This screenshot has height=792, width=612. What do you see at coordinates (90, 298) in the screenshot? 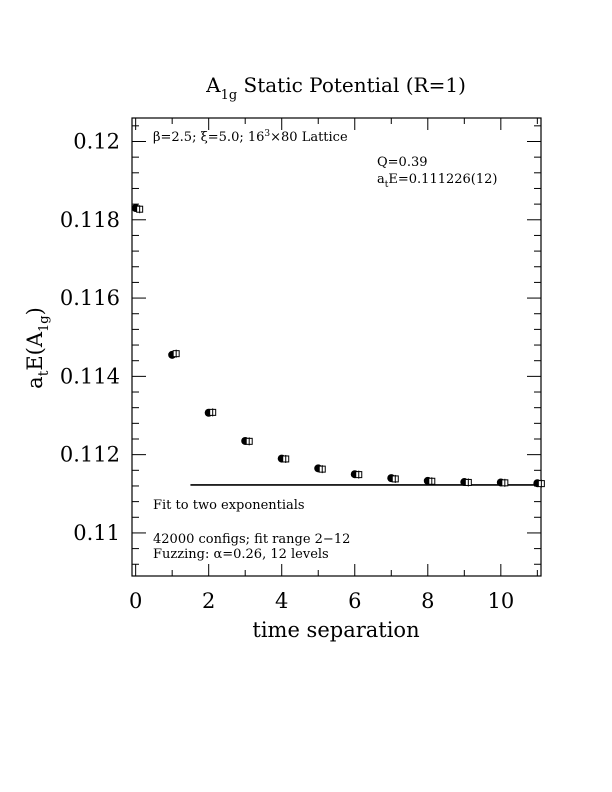
I see `y-tick-label: 0.116` at bounding box center [90, 298].